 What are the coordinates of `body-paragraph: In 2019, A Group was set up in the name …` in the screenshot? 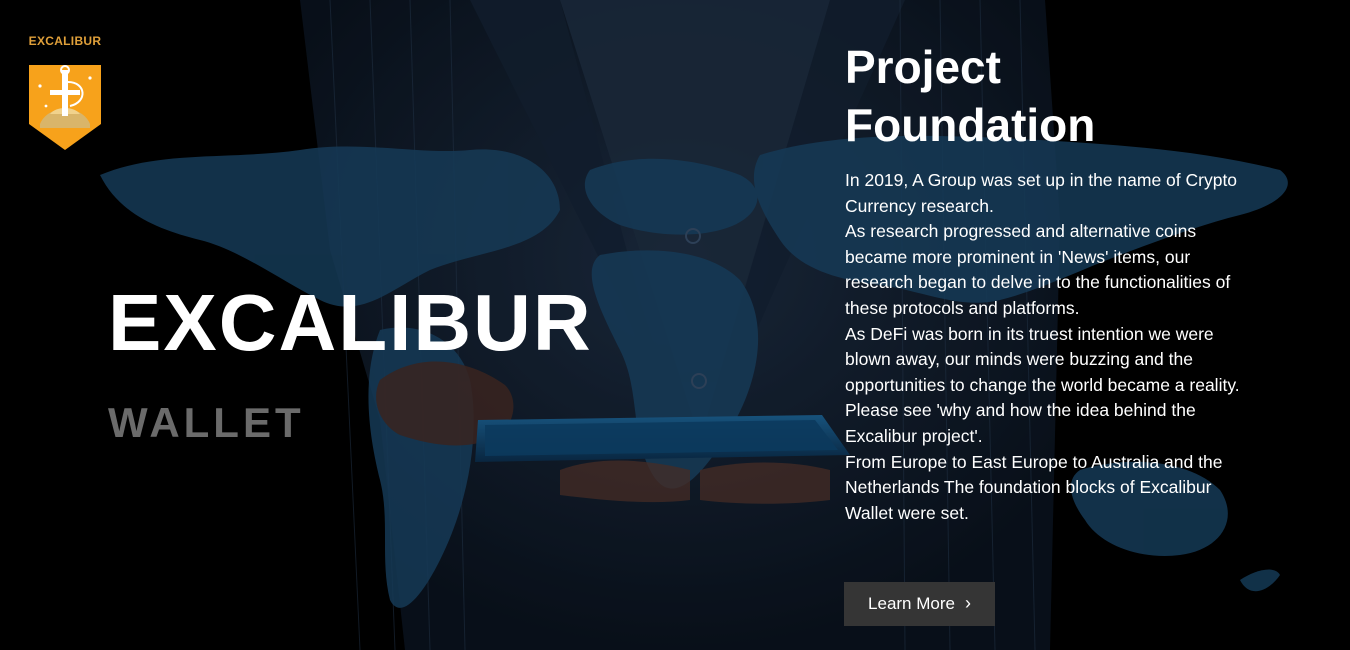 It's located at (1041, 193).